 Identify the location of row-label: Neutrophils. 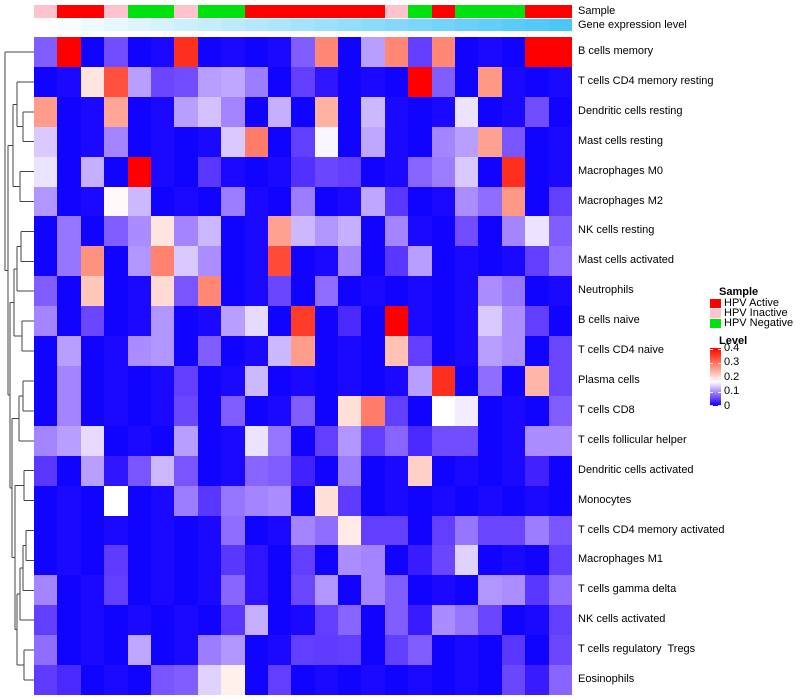
(606, 290).